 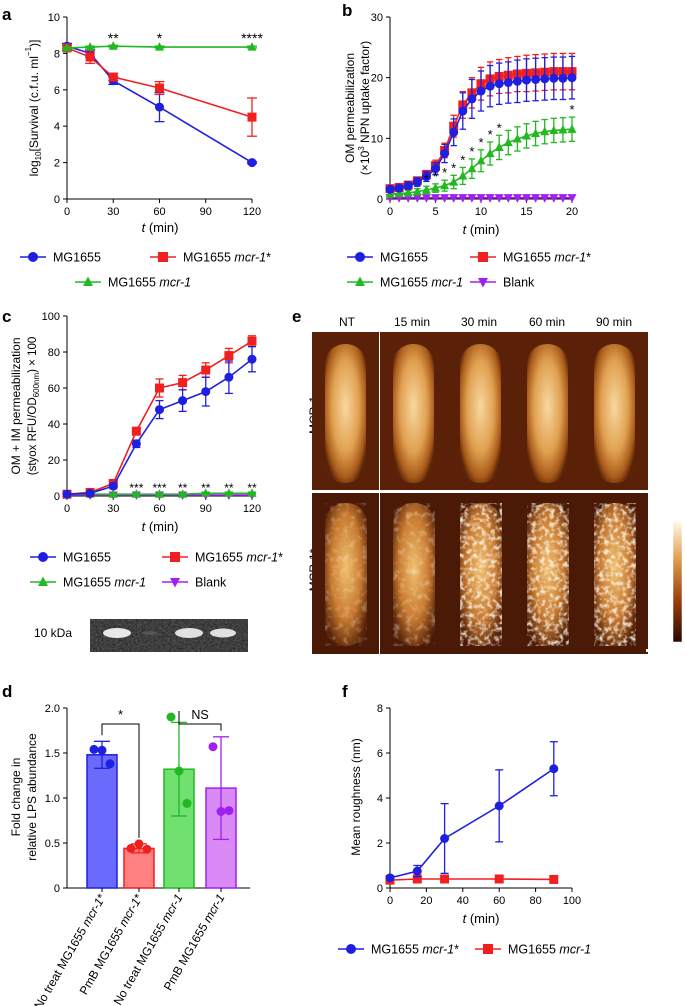 What do you see at coordinates (7, 14) in the screenshot?
I see `panel-label-a: a` at bounding box center [7, 14].